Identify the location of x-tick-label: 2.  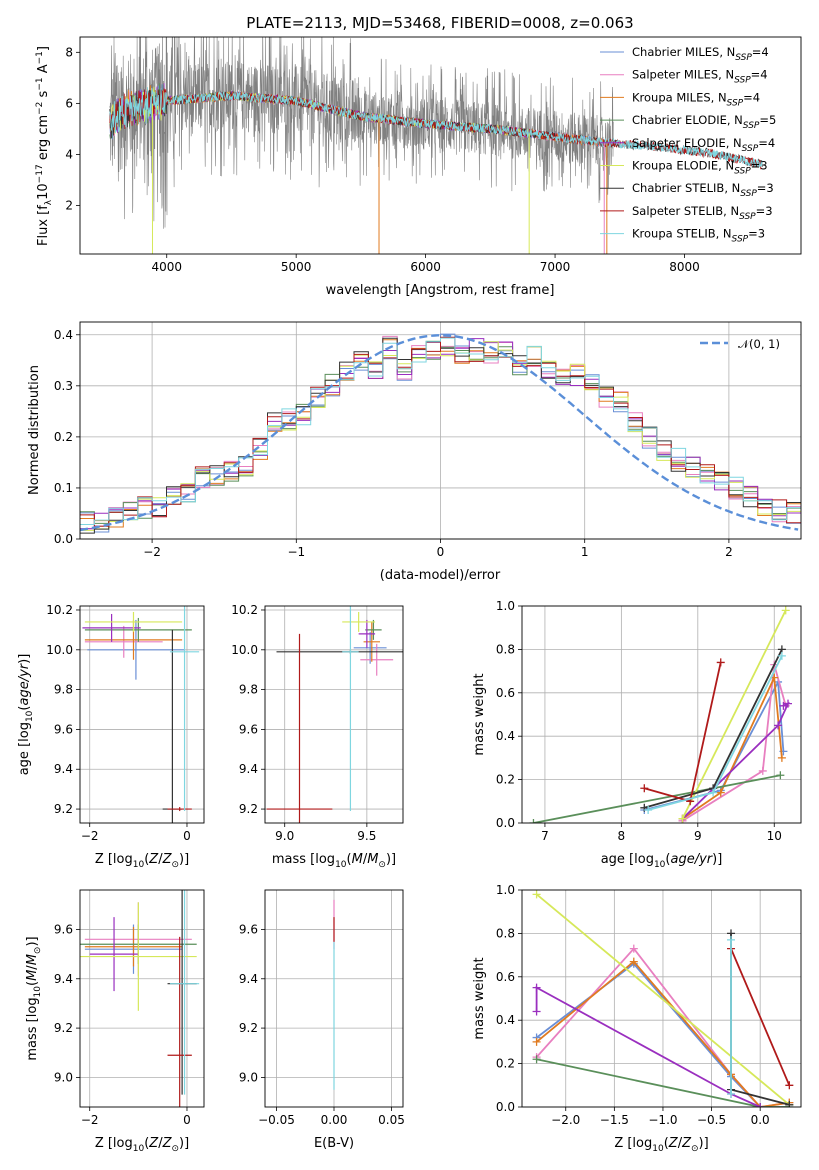
(729, 552).